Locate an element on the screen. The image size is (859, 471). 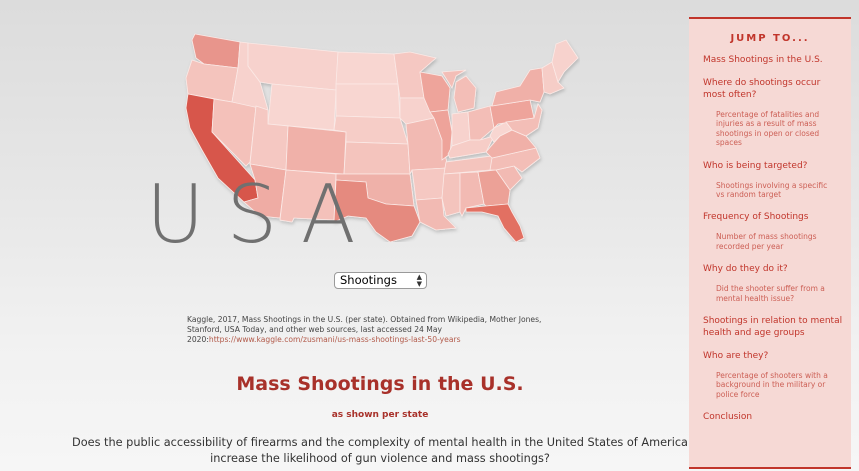
state-ar is located at coordinates (429, 184).